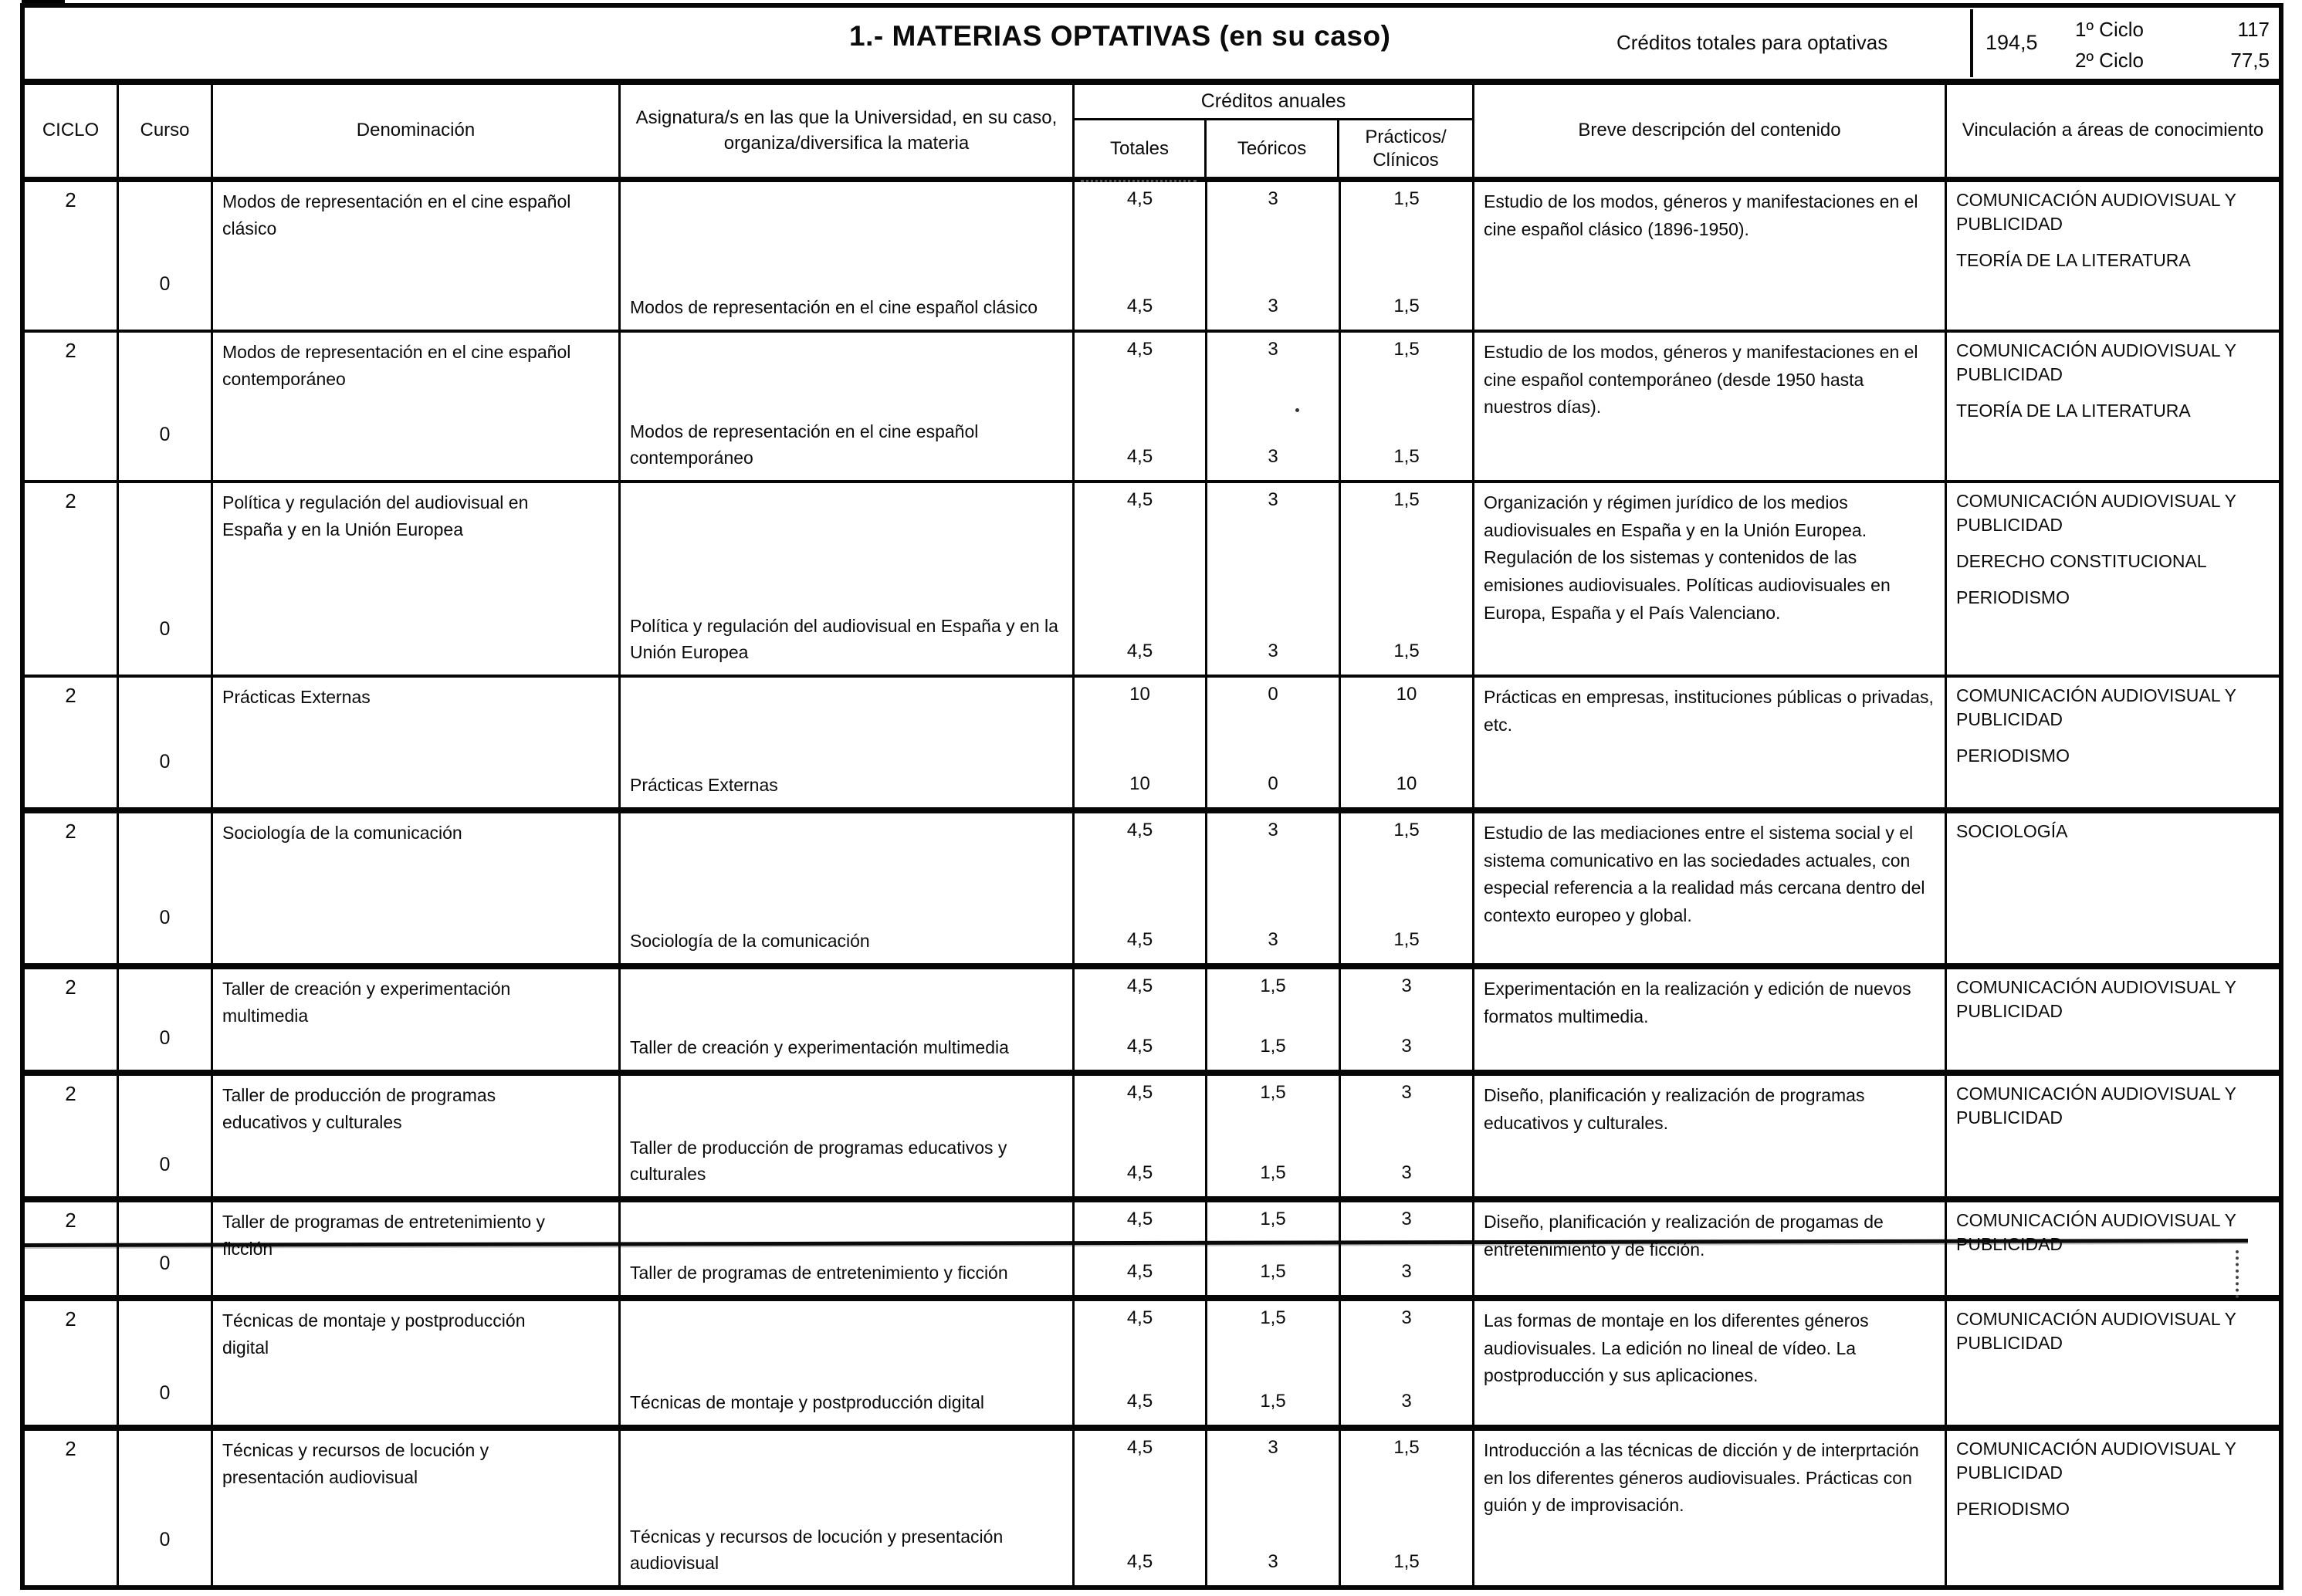  I want to click on totales-cell: 10 10, so click(1141, 743).